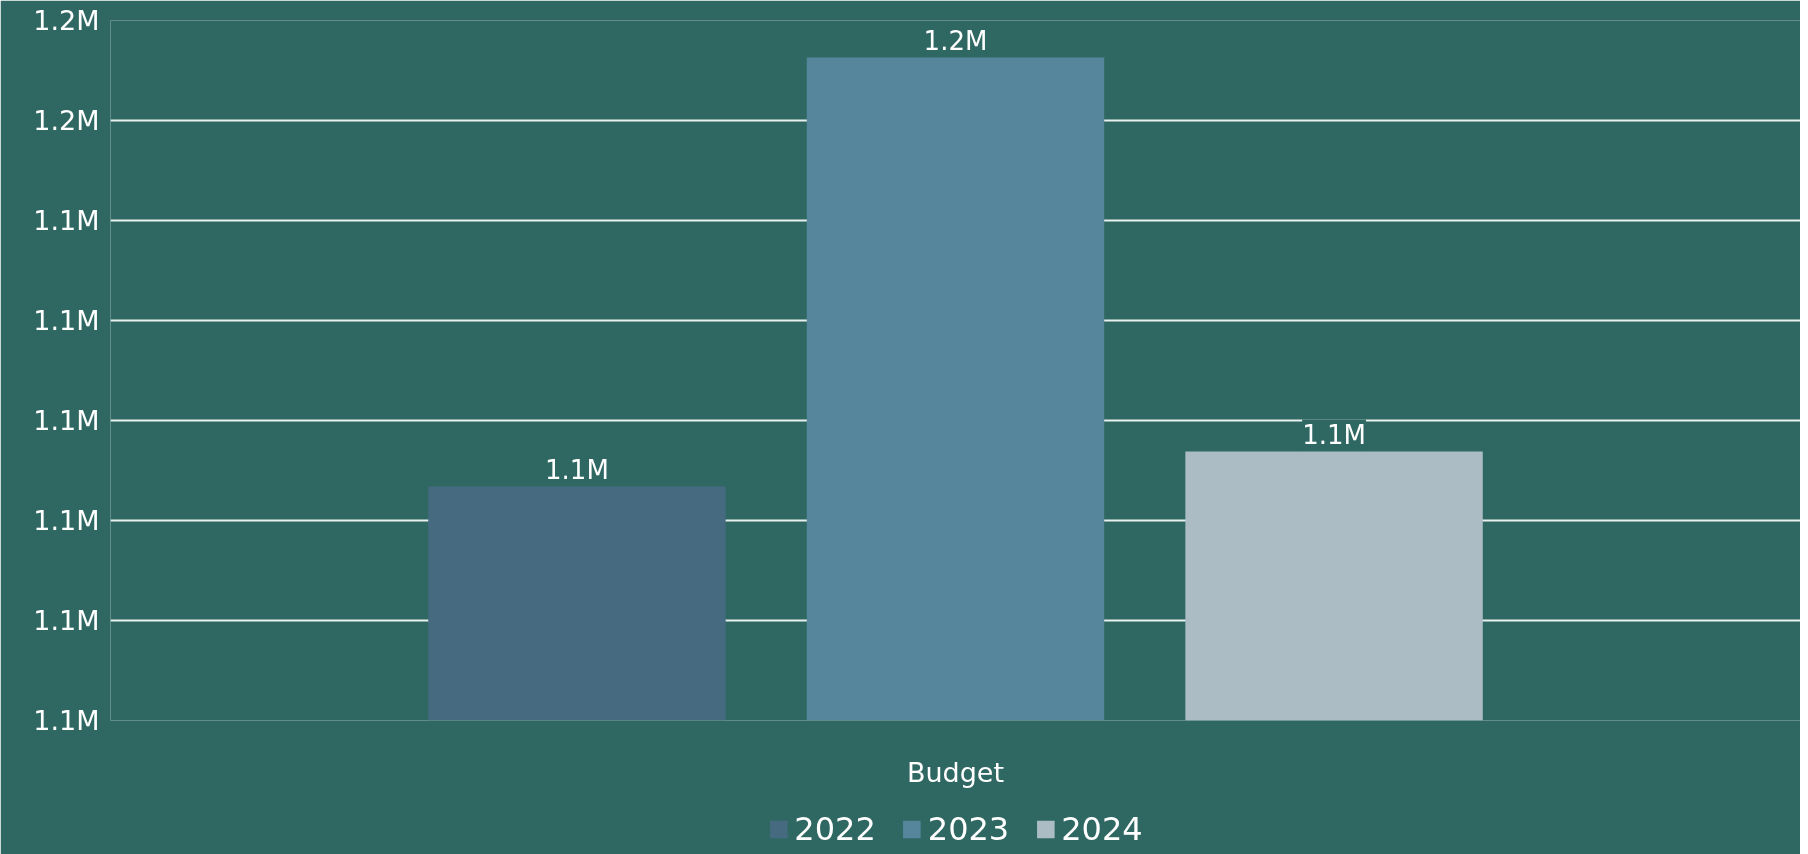  I want to click on legend-label: 2024, so click(1102, 828).